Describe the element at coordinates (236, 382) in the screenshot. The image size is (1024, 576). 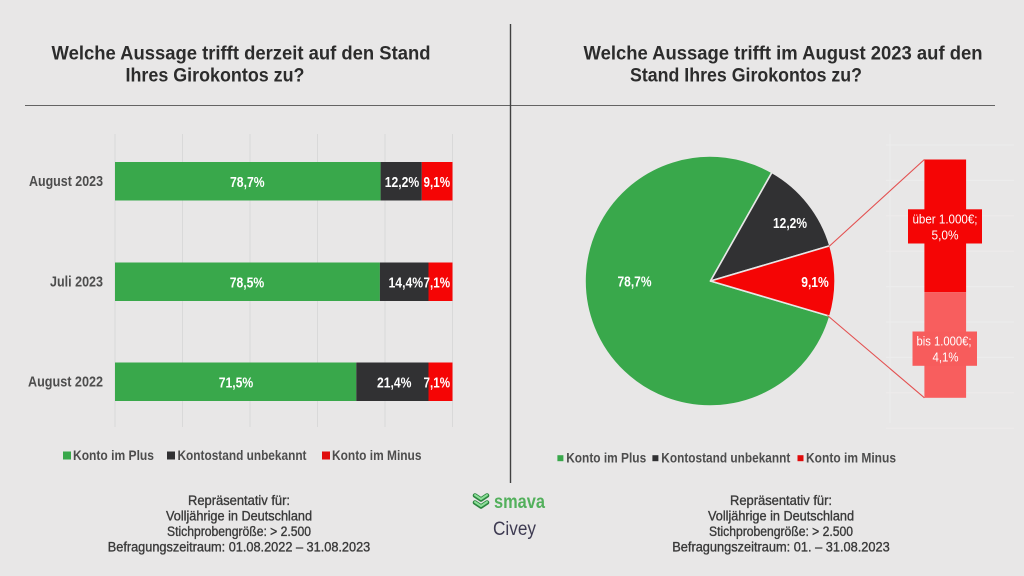
I see `svg-text: 71,5%` at that location.